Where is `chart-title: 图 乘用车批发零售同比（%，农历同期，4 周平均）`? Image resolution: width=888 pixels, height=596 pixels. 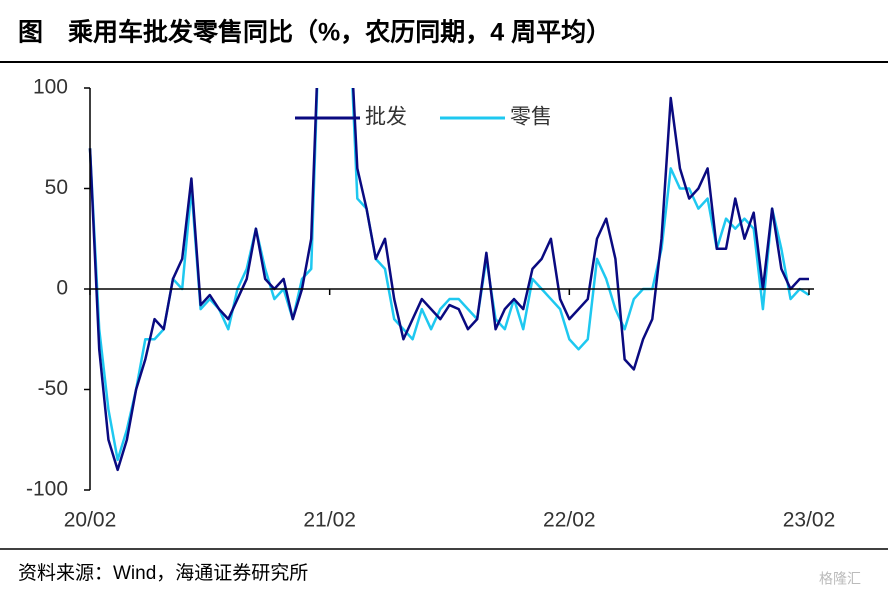 chart-title: 图 乘用车批发零售同比（%，农历同期，4 周平均） is located at coordinates (314, 32).